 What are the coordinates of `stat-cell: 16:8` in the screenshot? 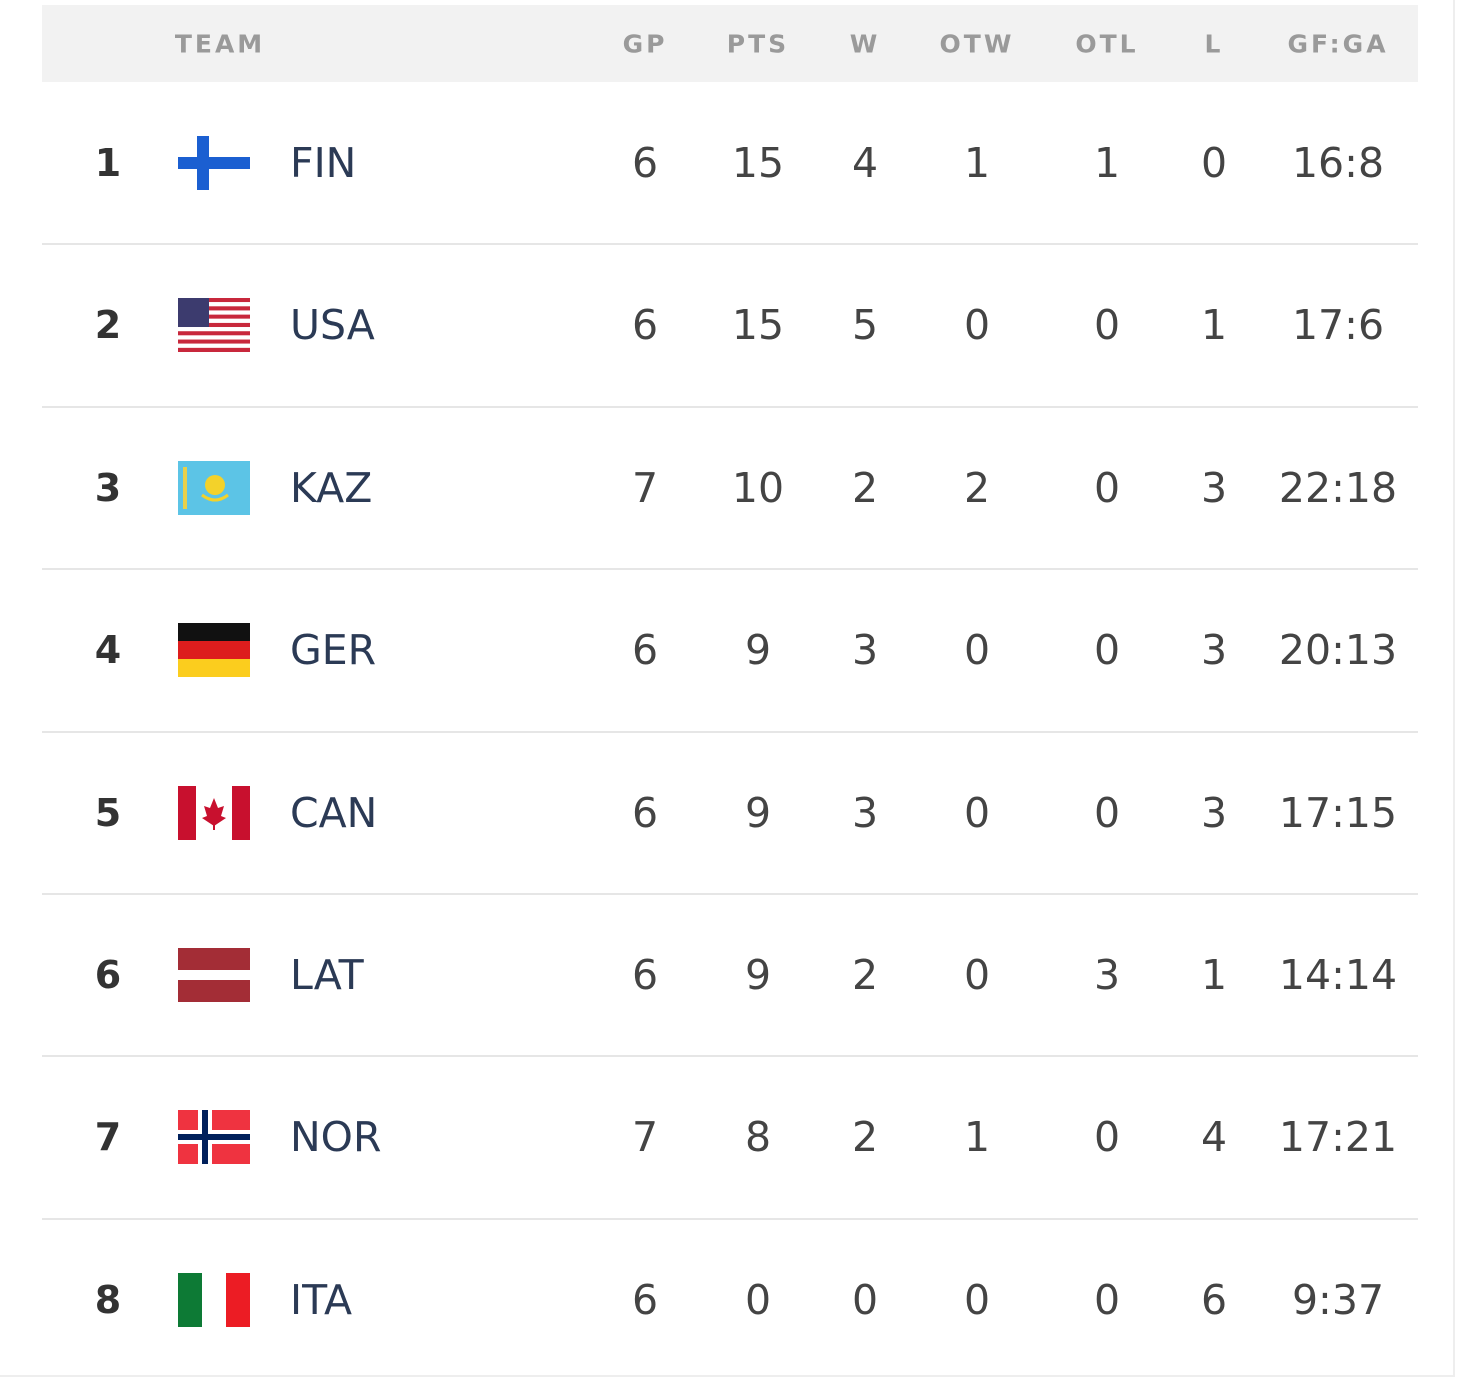 It's located at (1338, 163).